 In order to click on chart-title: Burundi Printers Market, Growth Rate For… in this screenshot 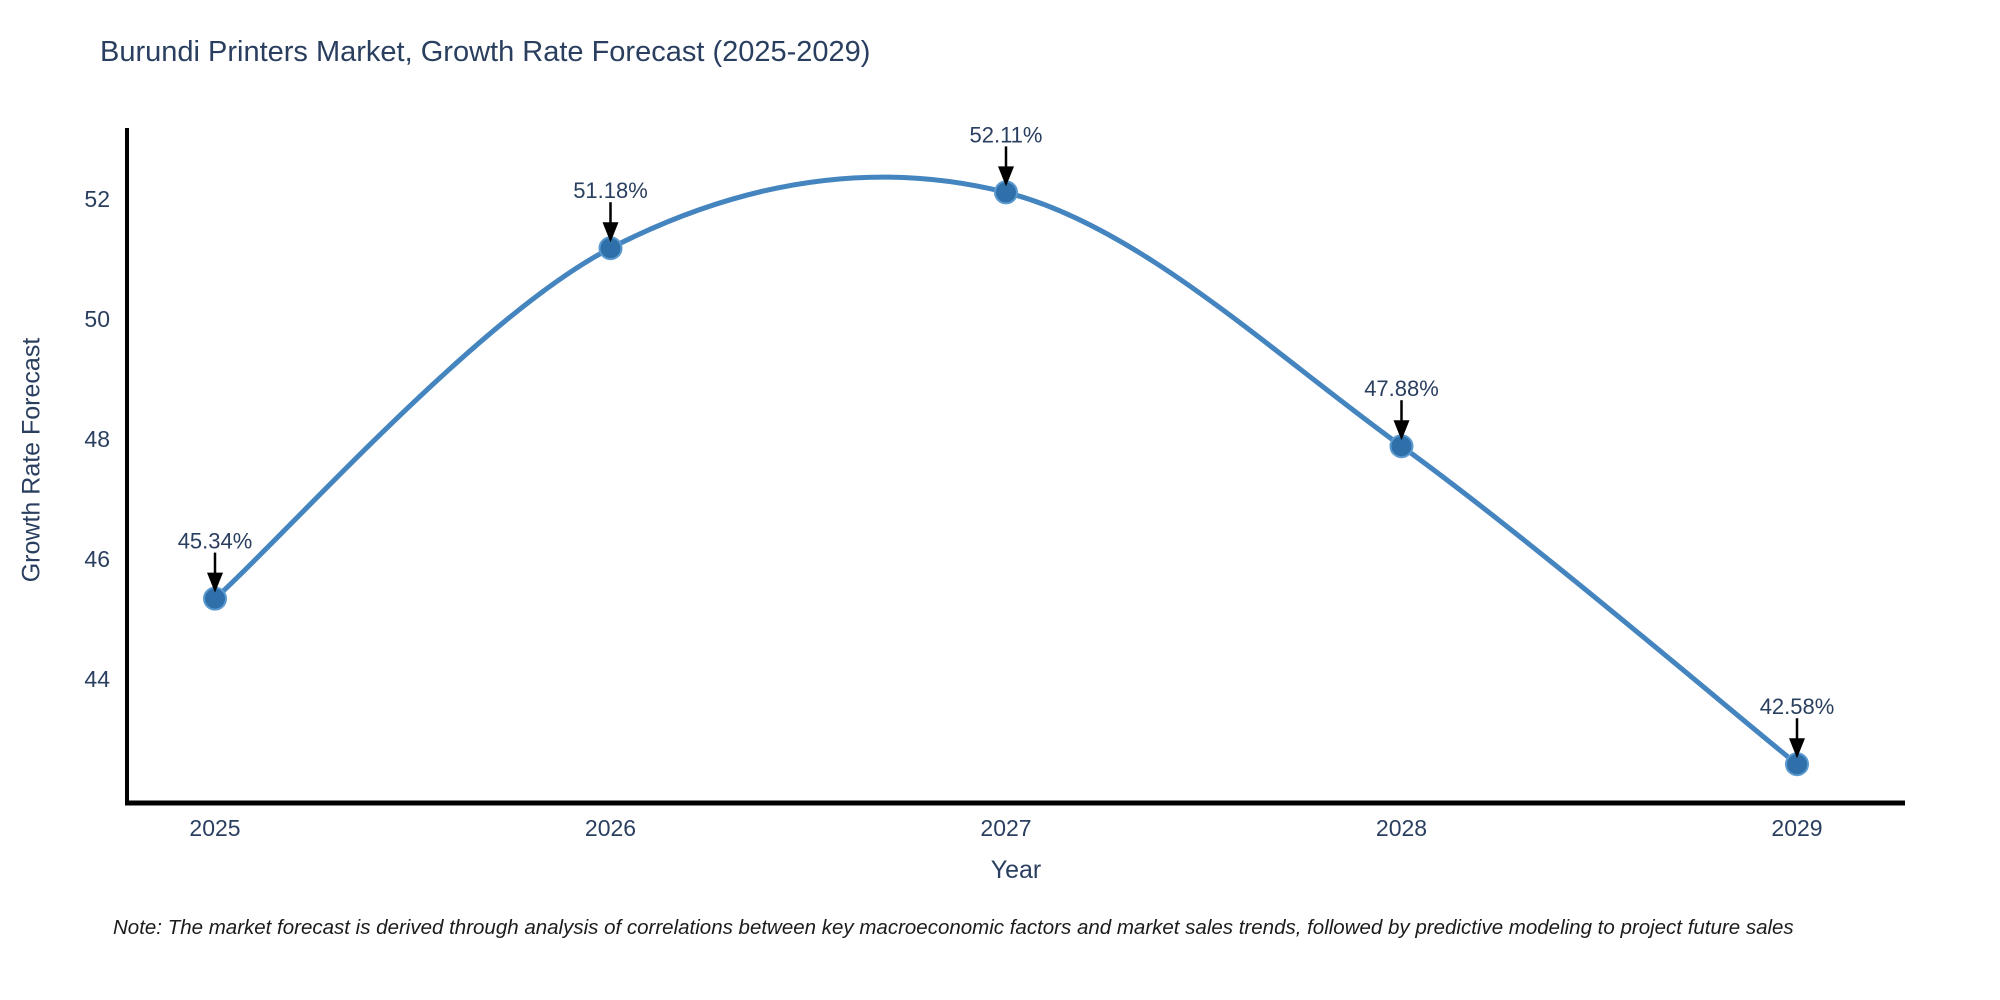, I will do `click(485, 52)`.